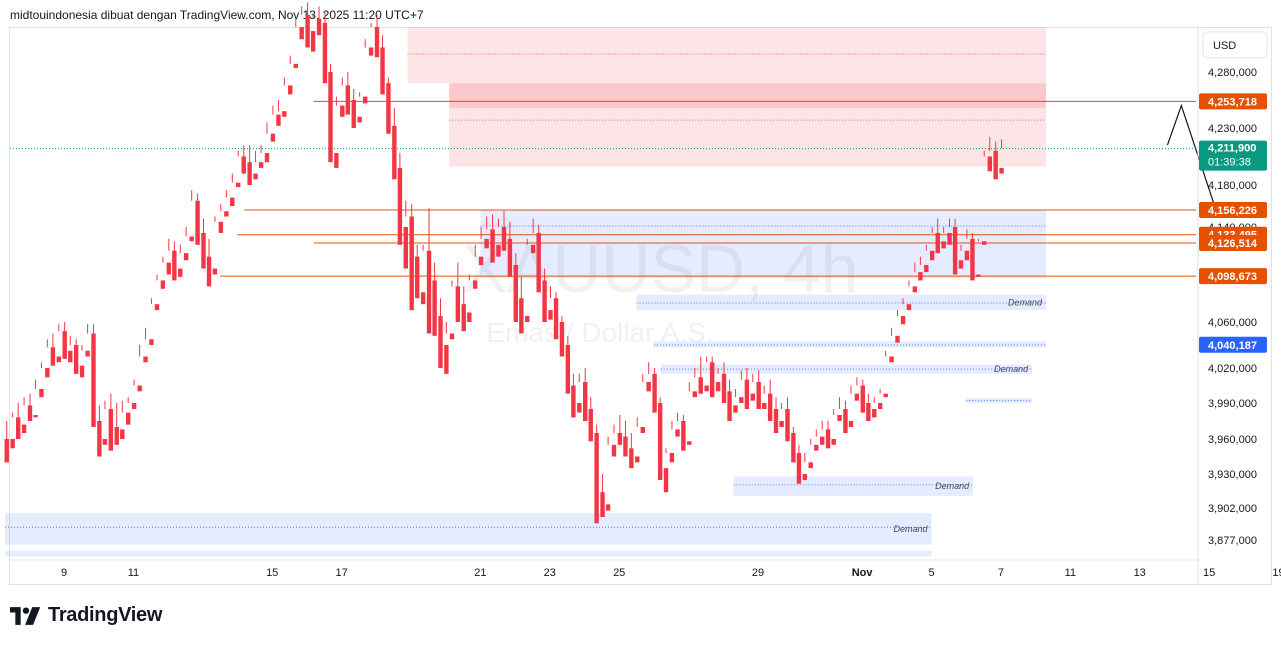 The image size is (1281, 646). What do you see at coordinates (341, 573) in the screenshot?
I see `time-axis-tick-label: 17` at bounding box center [341, 573].